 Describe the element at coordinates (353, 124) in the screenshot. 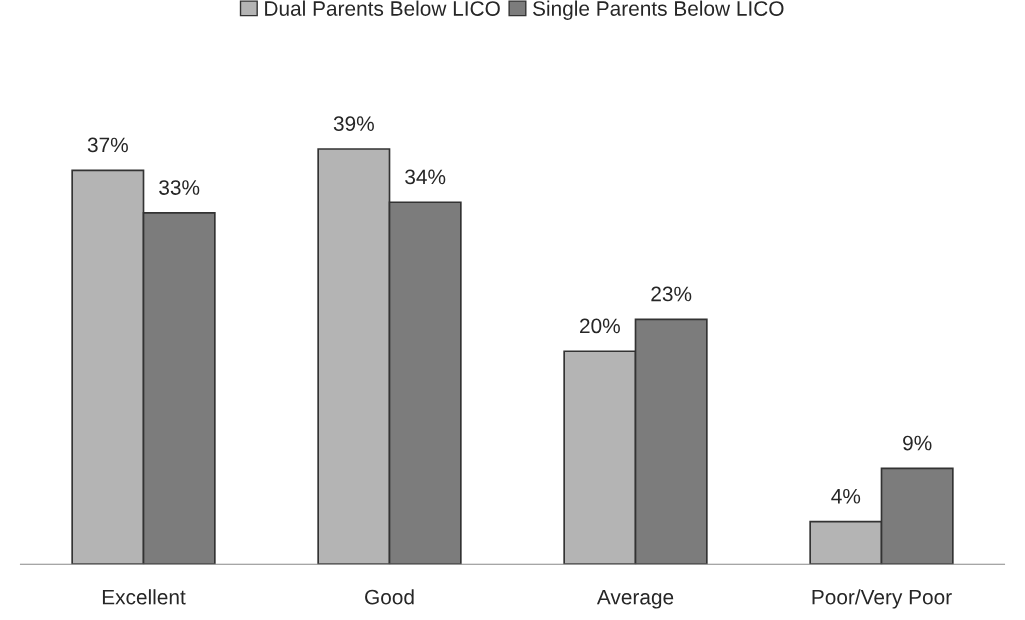

I see `data-label: 39%` at that location.